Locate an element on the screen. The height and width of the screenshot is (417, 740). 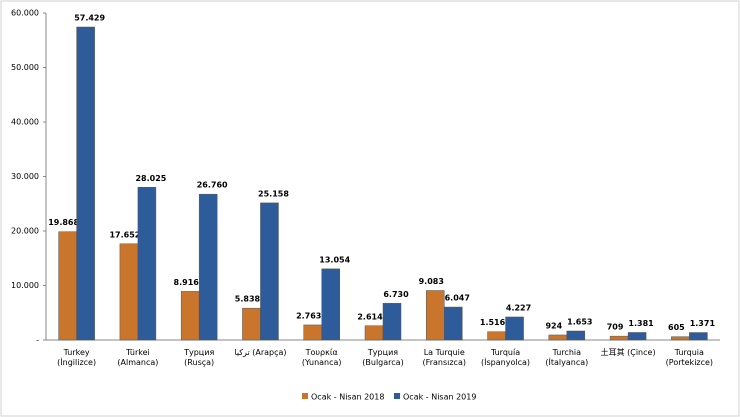
value-label: 6.047 is located at coordinates (457, 298).